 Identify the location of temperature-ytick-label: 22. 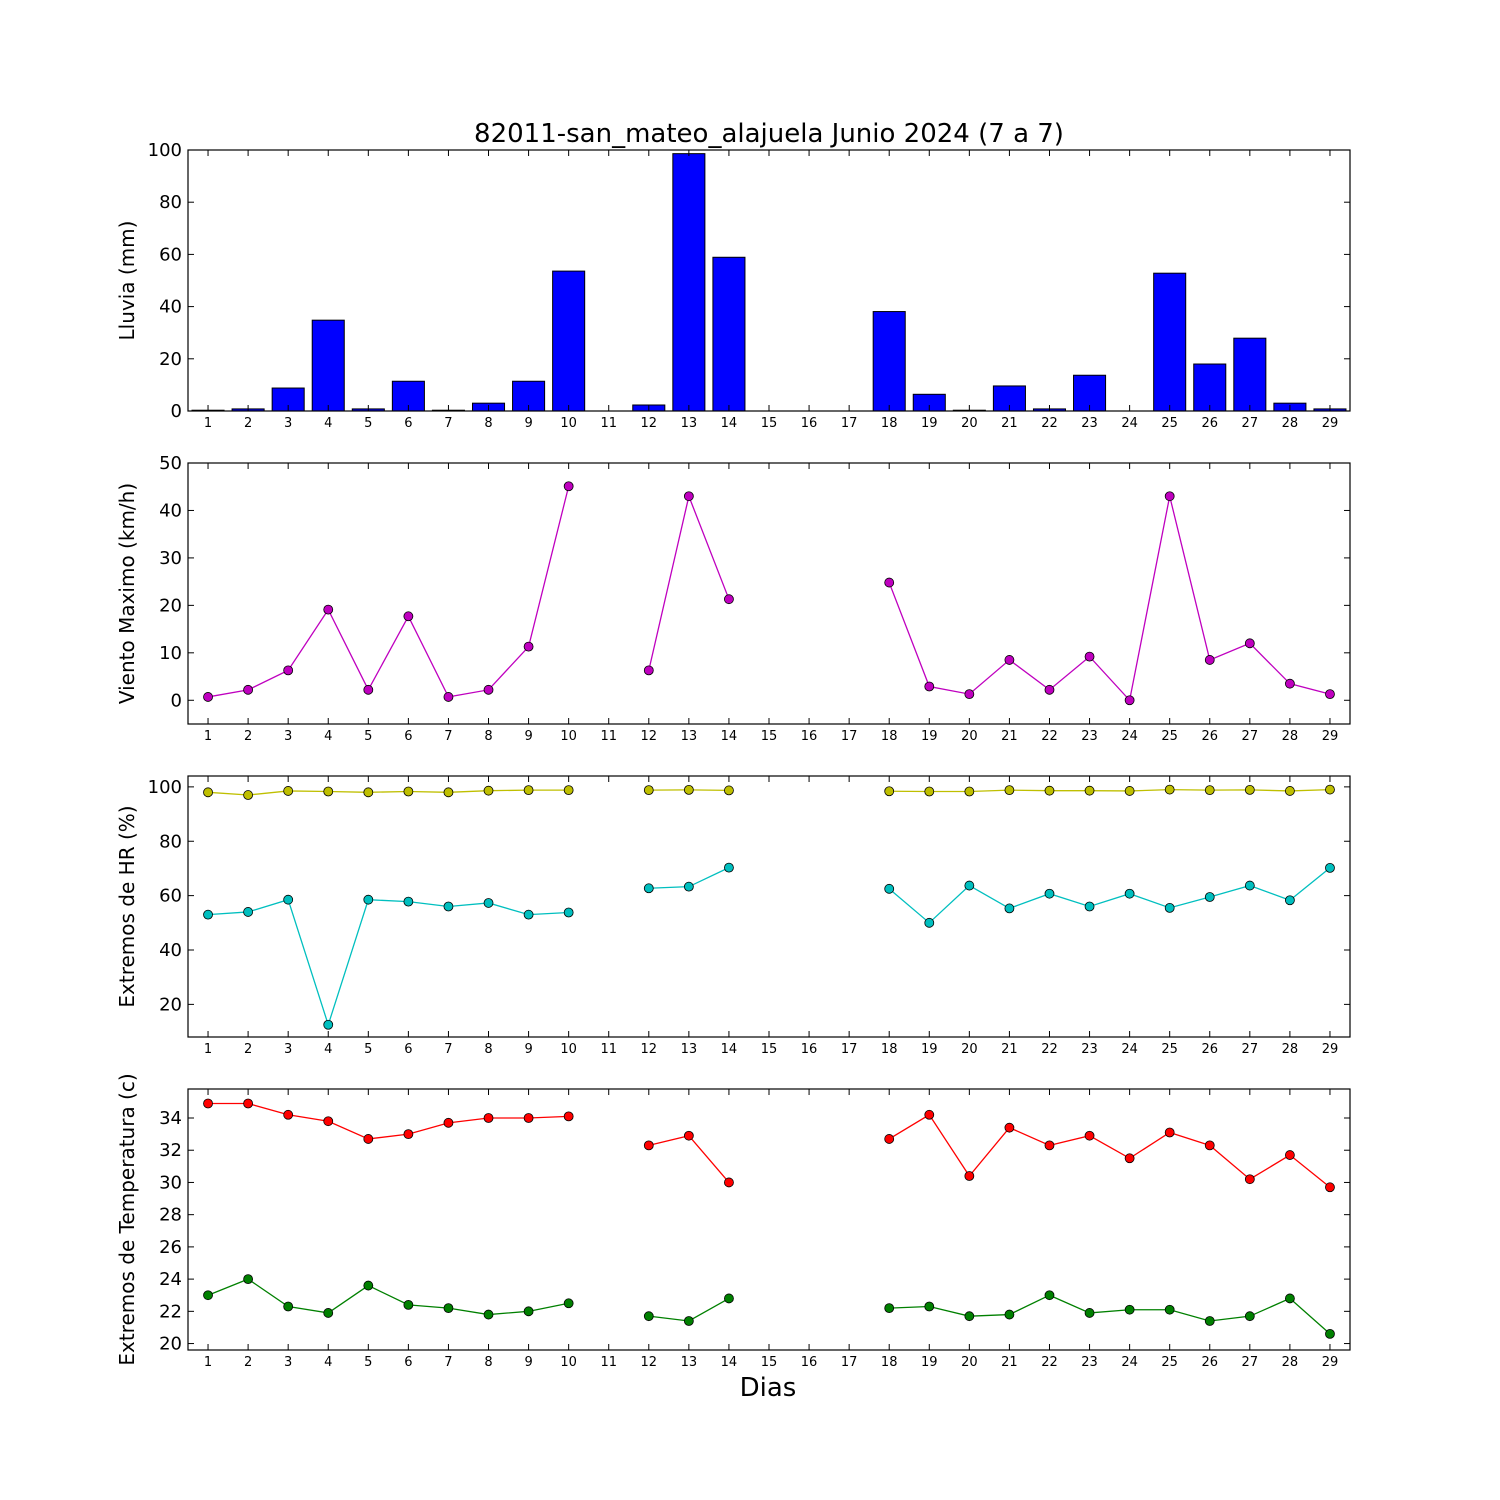
(170, 1311).